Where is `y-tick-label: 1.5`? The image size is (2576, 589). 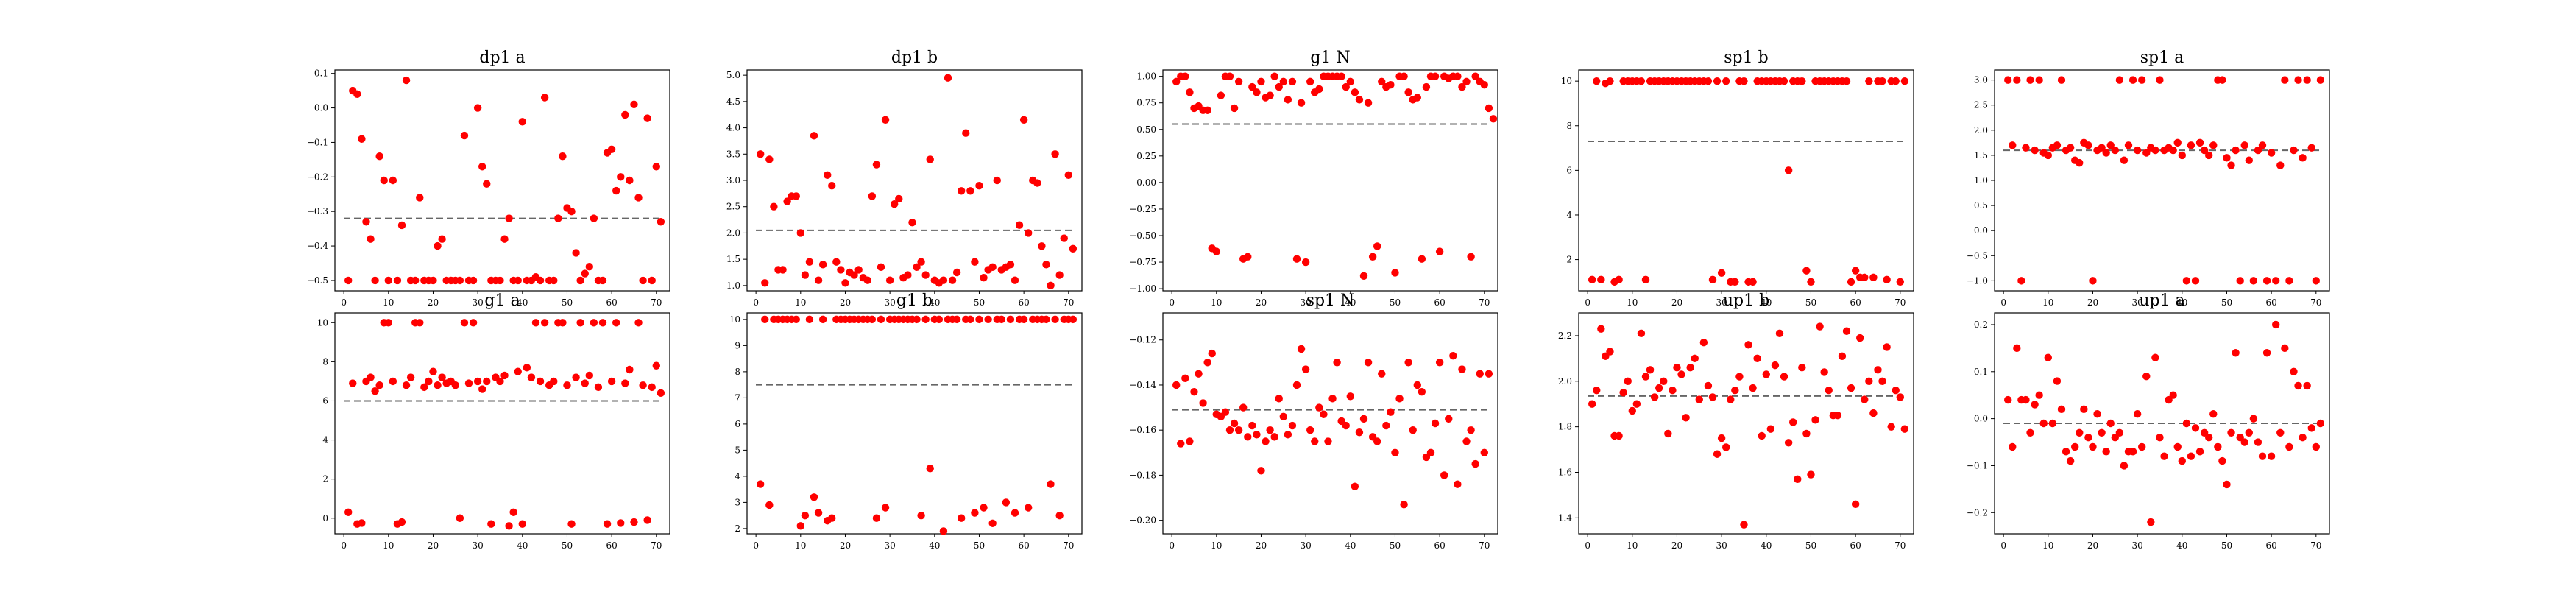
y-tick-label: 1.5 is located at coordinates (1981, 155).